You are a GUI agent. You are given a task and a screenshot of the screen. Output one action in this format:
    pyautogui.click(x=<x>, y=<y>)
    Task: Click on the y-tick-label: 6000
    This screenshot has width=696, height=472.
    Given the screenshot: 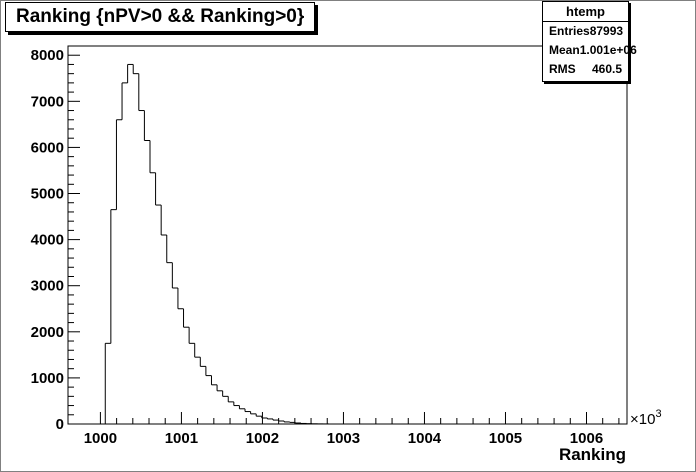 What is the action you would take?
    pyautogui.click(x=47, y=147)
    